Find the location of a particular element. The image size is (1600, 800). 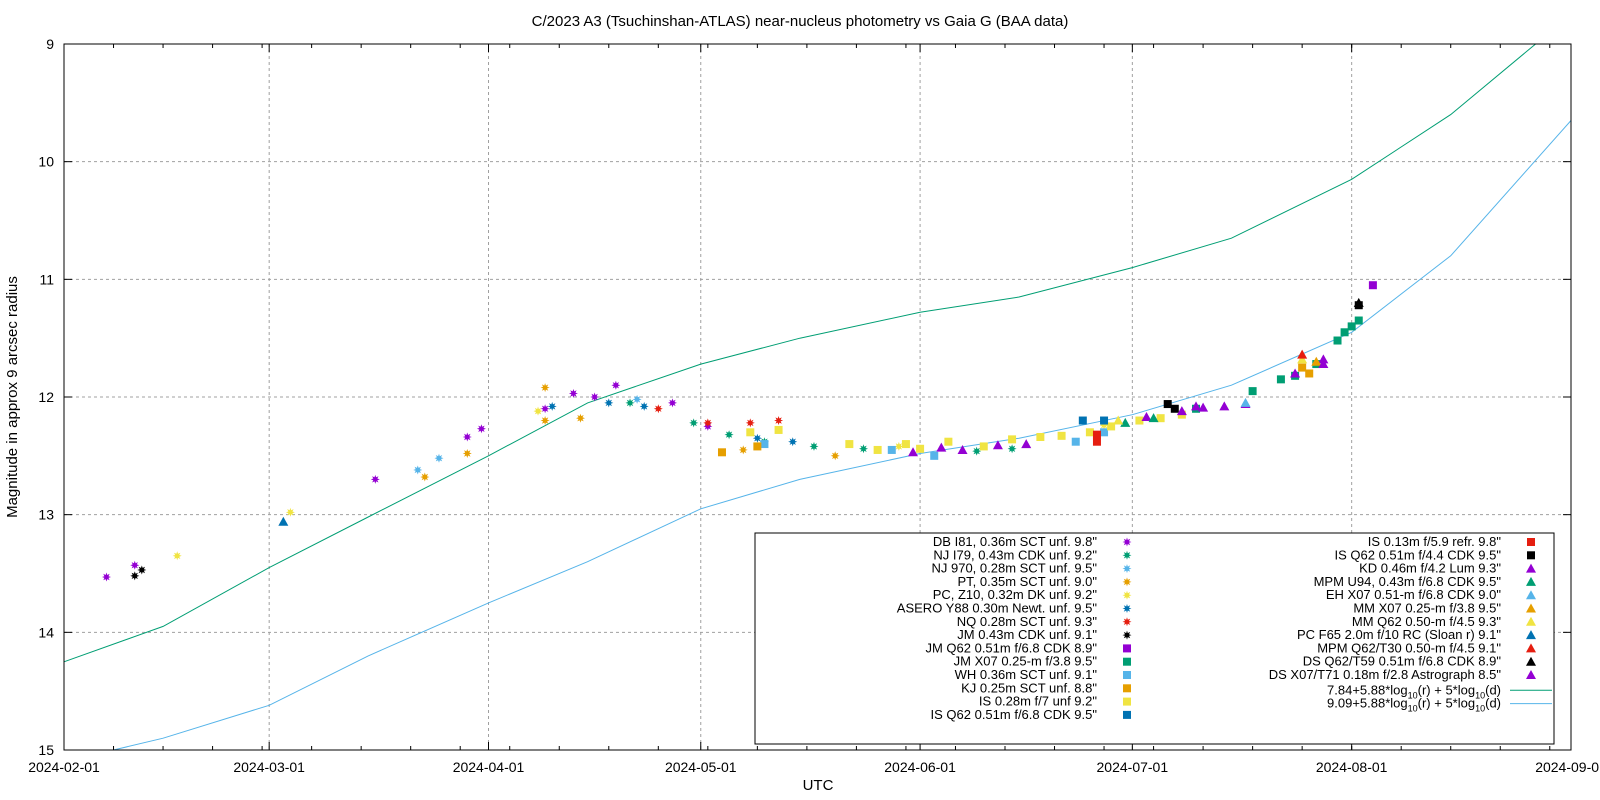

legend-box is located at coordinates (1154, 638).